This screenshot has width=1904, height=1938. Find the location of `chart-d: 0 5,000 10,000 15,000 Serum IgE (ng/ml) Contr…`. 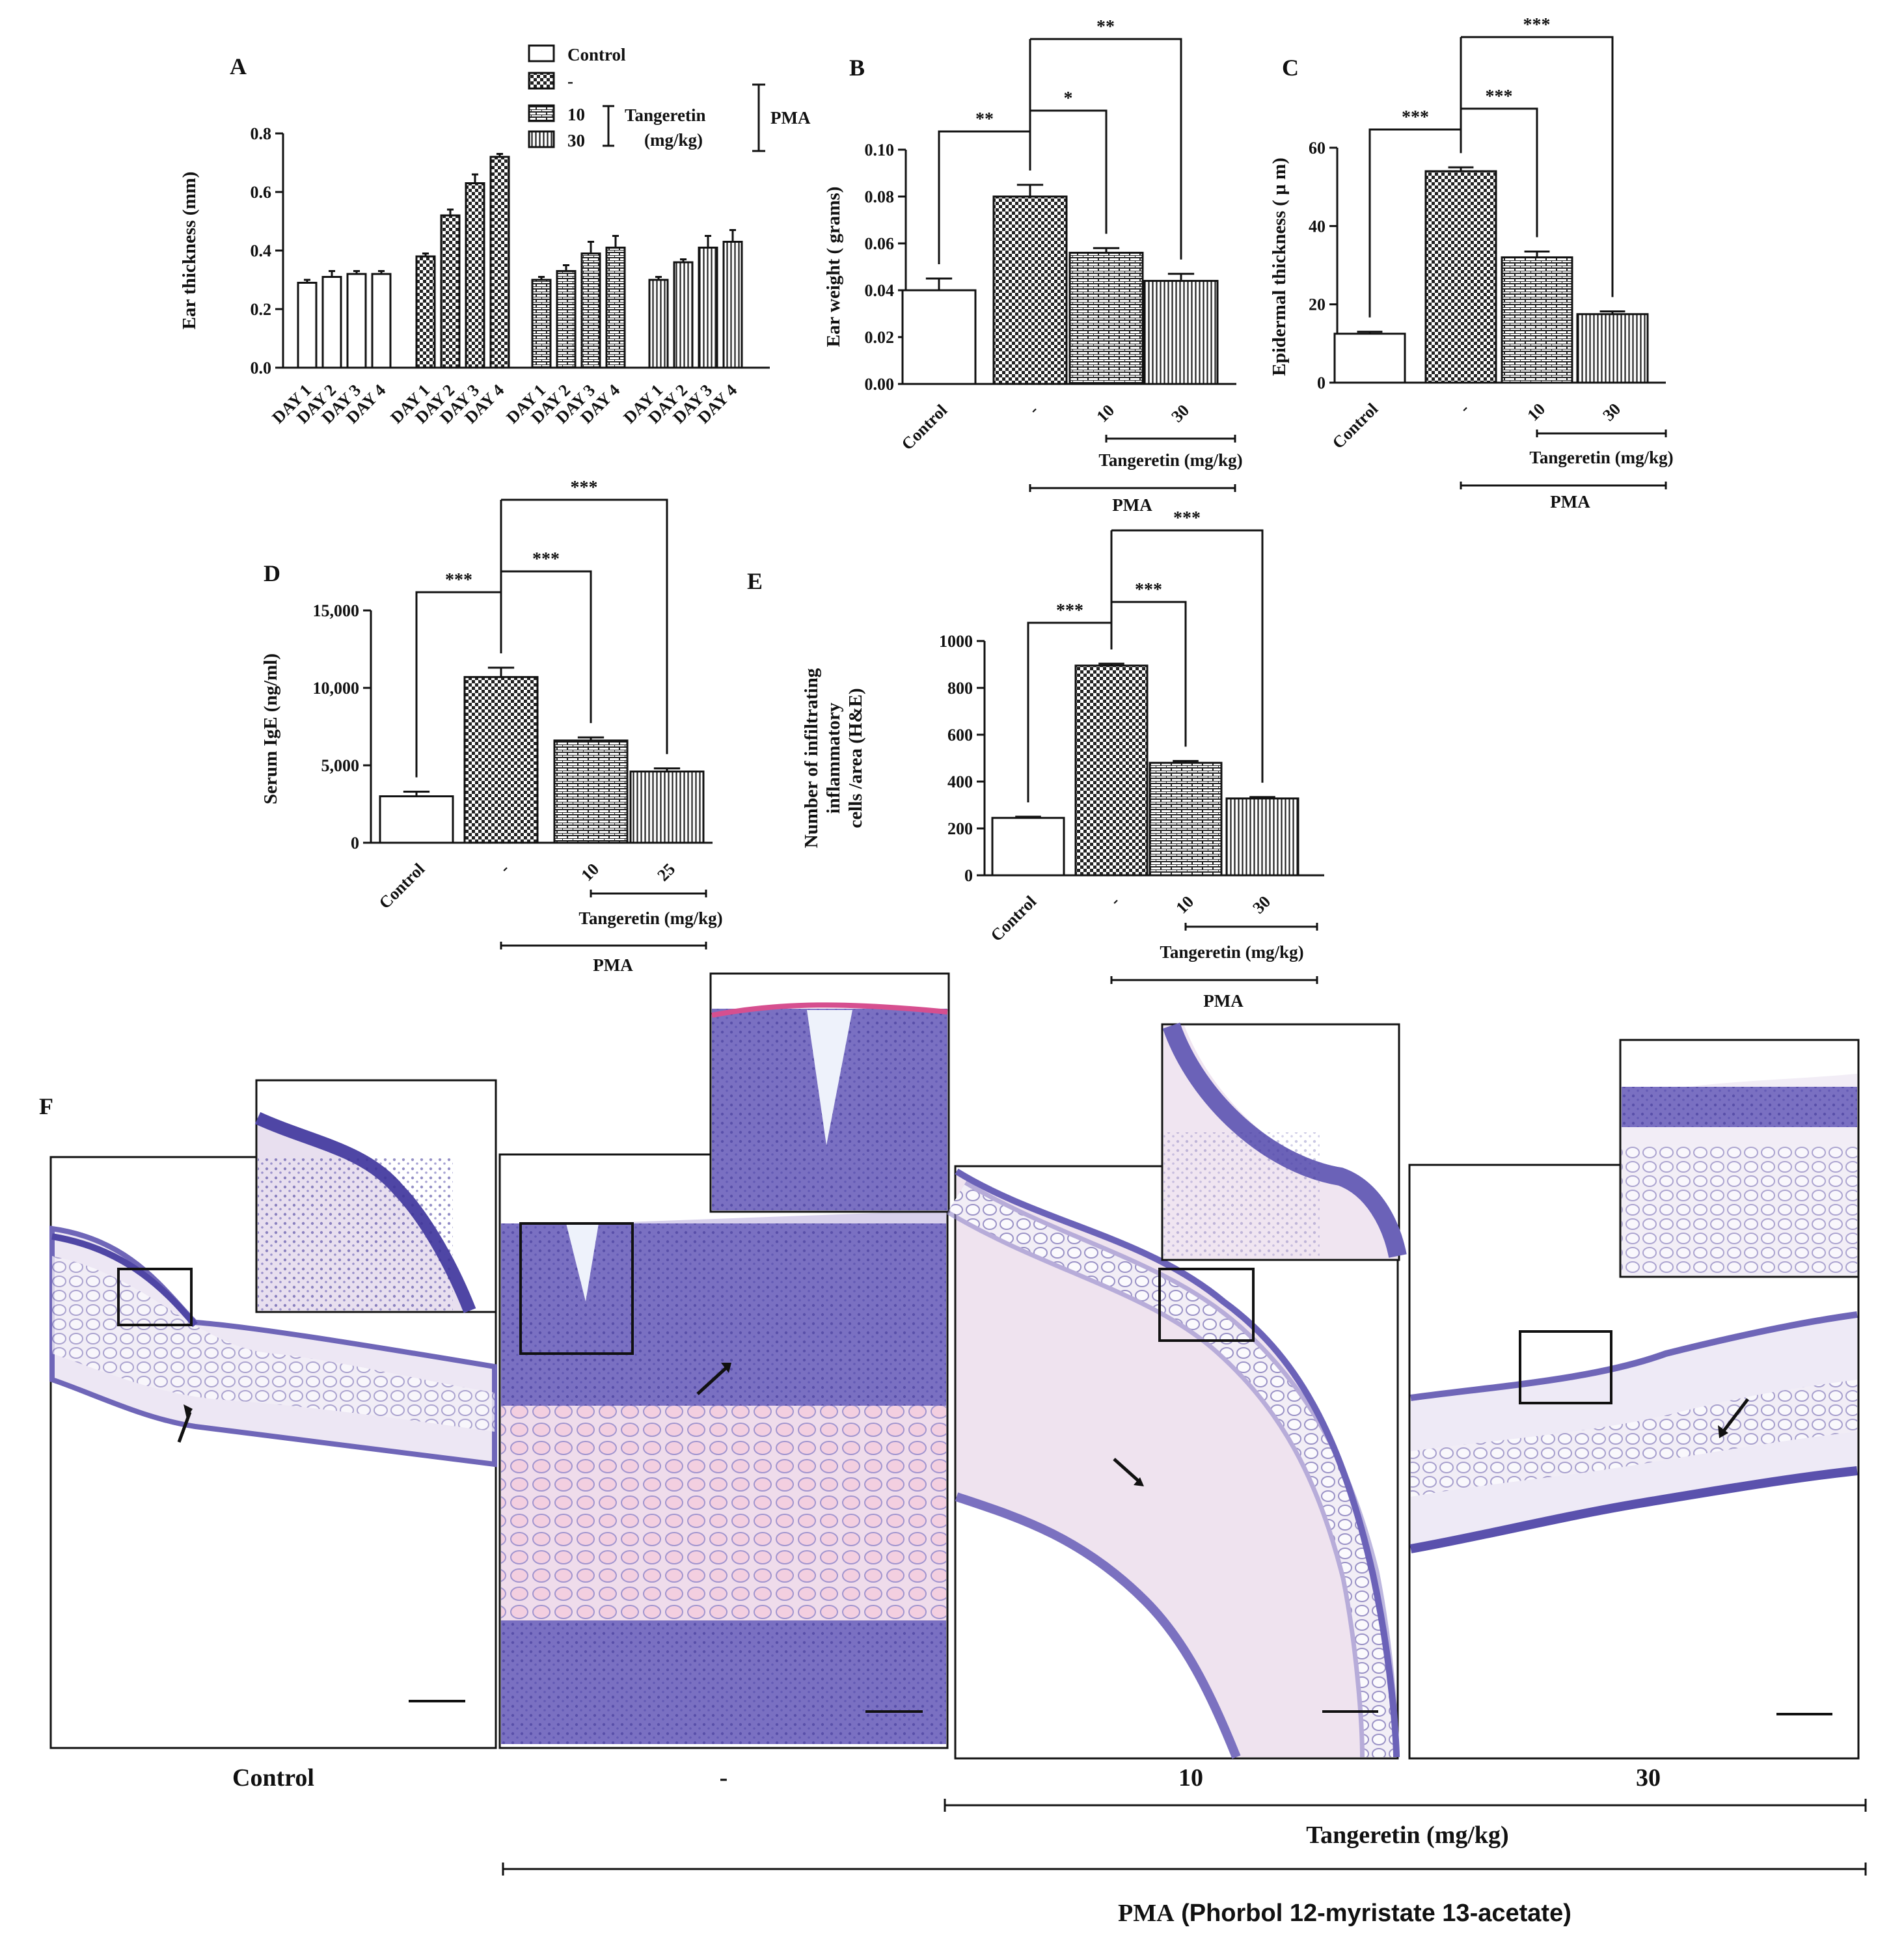

chart-d: 0 5,000 10,000 15,000 Serum IgE (ng/ml) Contr… is located at coordinates (486, 695).